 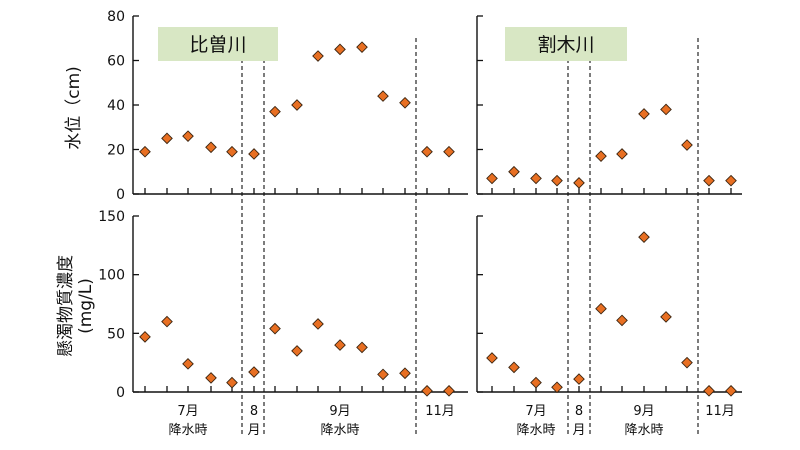 What do you see at coordinates (111, 217) in the screenshot?
I see `y-tick-label: 150` at bounding box center [111, 217].